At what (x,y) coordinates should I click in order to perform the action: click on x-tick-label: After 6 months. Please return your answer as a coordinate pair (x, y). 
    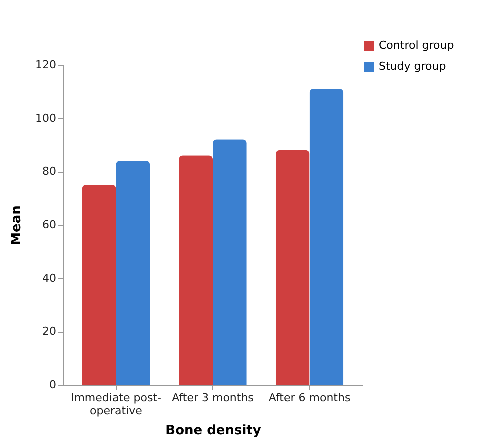
    Looking at the image, I should click on (309, 398).